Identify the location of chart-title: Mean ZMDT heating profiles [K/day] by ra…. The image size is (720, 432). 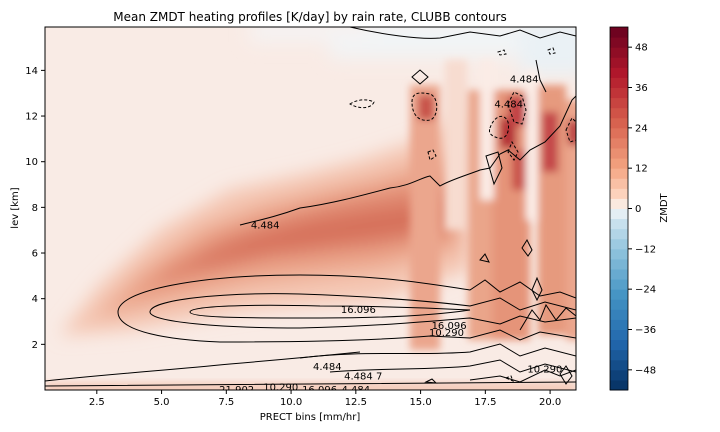
(310, 17).